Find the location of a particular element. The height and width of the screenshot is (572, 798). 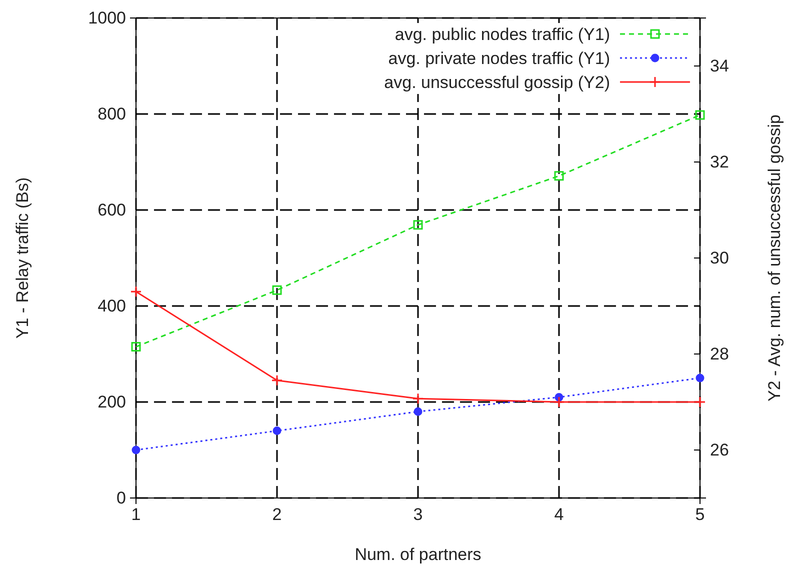

y-tick-label: 800 is located at coordinates (112, 114).